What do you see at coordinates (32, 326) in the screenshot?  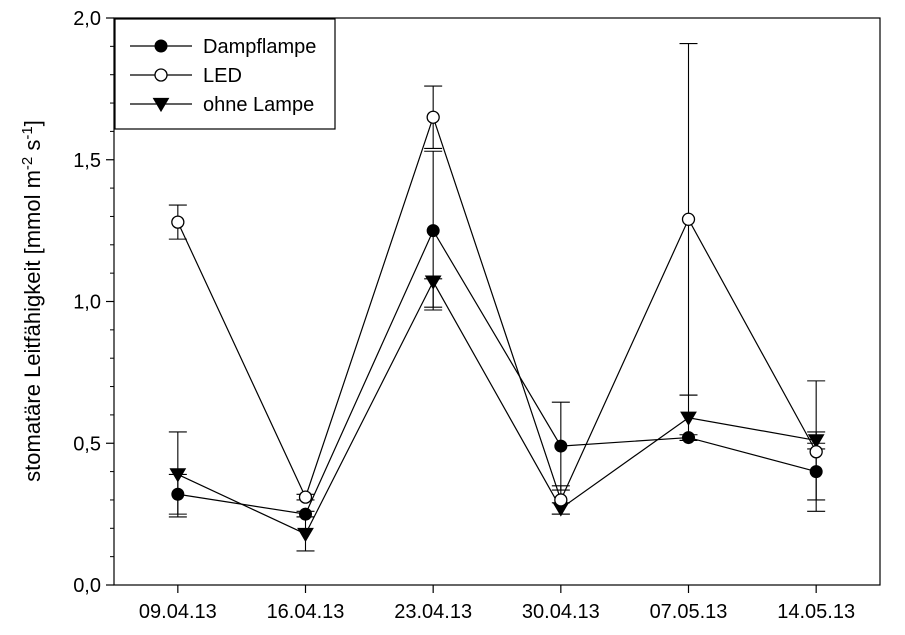 I see `y-axis-label-main: stomatäre Leitfähigkeit [mmol m` at bounding box center [32, 326].